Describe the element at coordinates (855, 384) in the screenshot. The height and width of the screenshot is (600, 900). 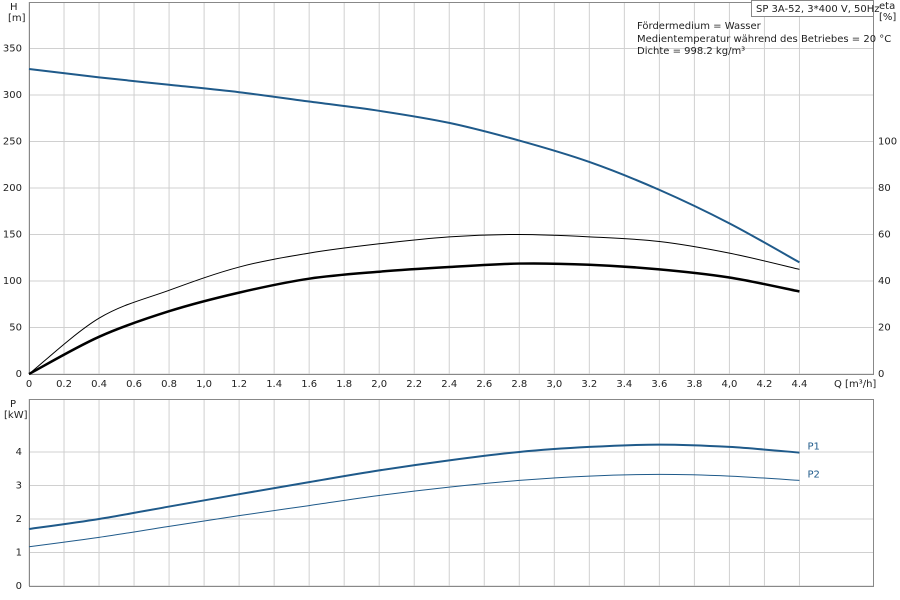
I see `x-axis-label: Q [m³/h]` at that location.